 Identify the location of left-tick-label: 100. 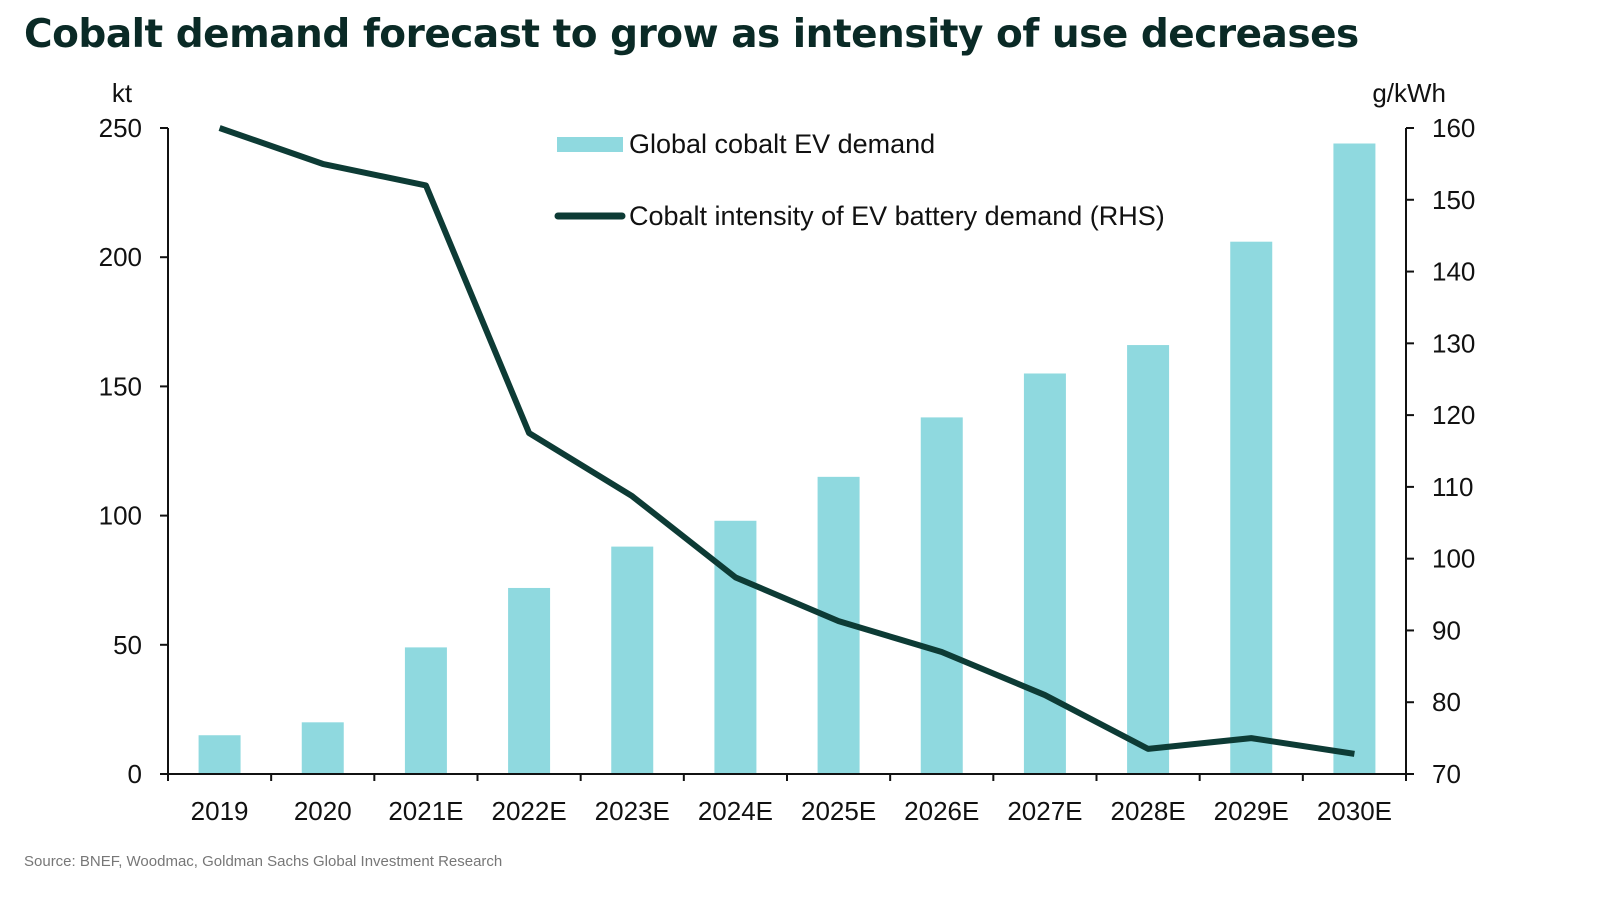
(120, 516).